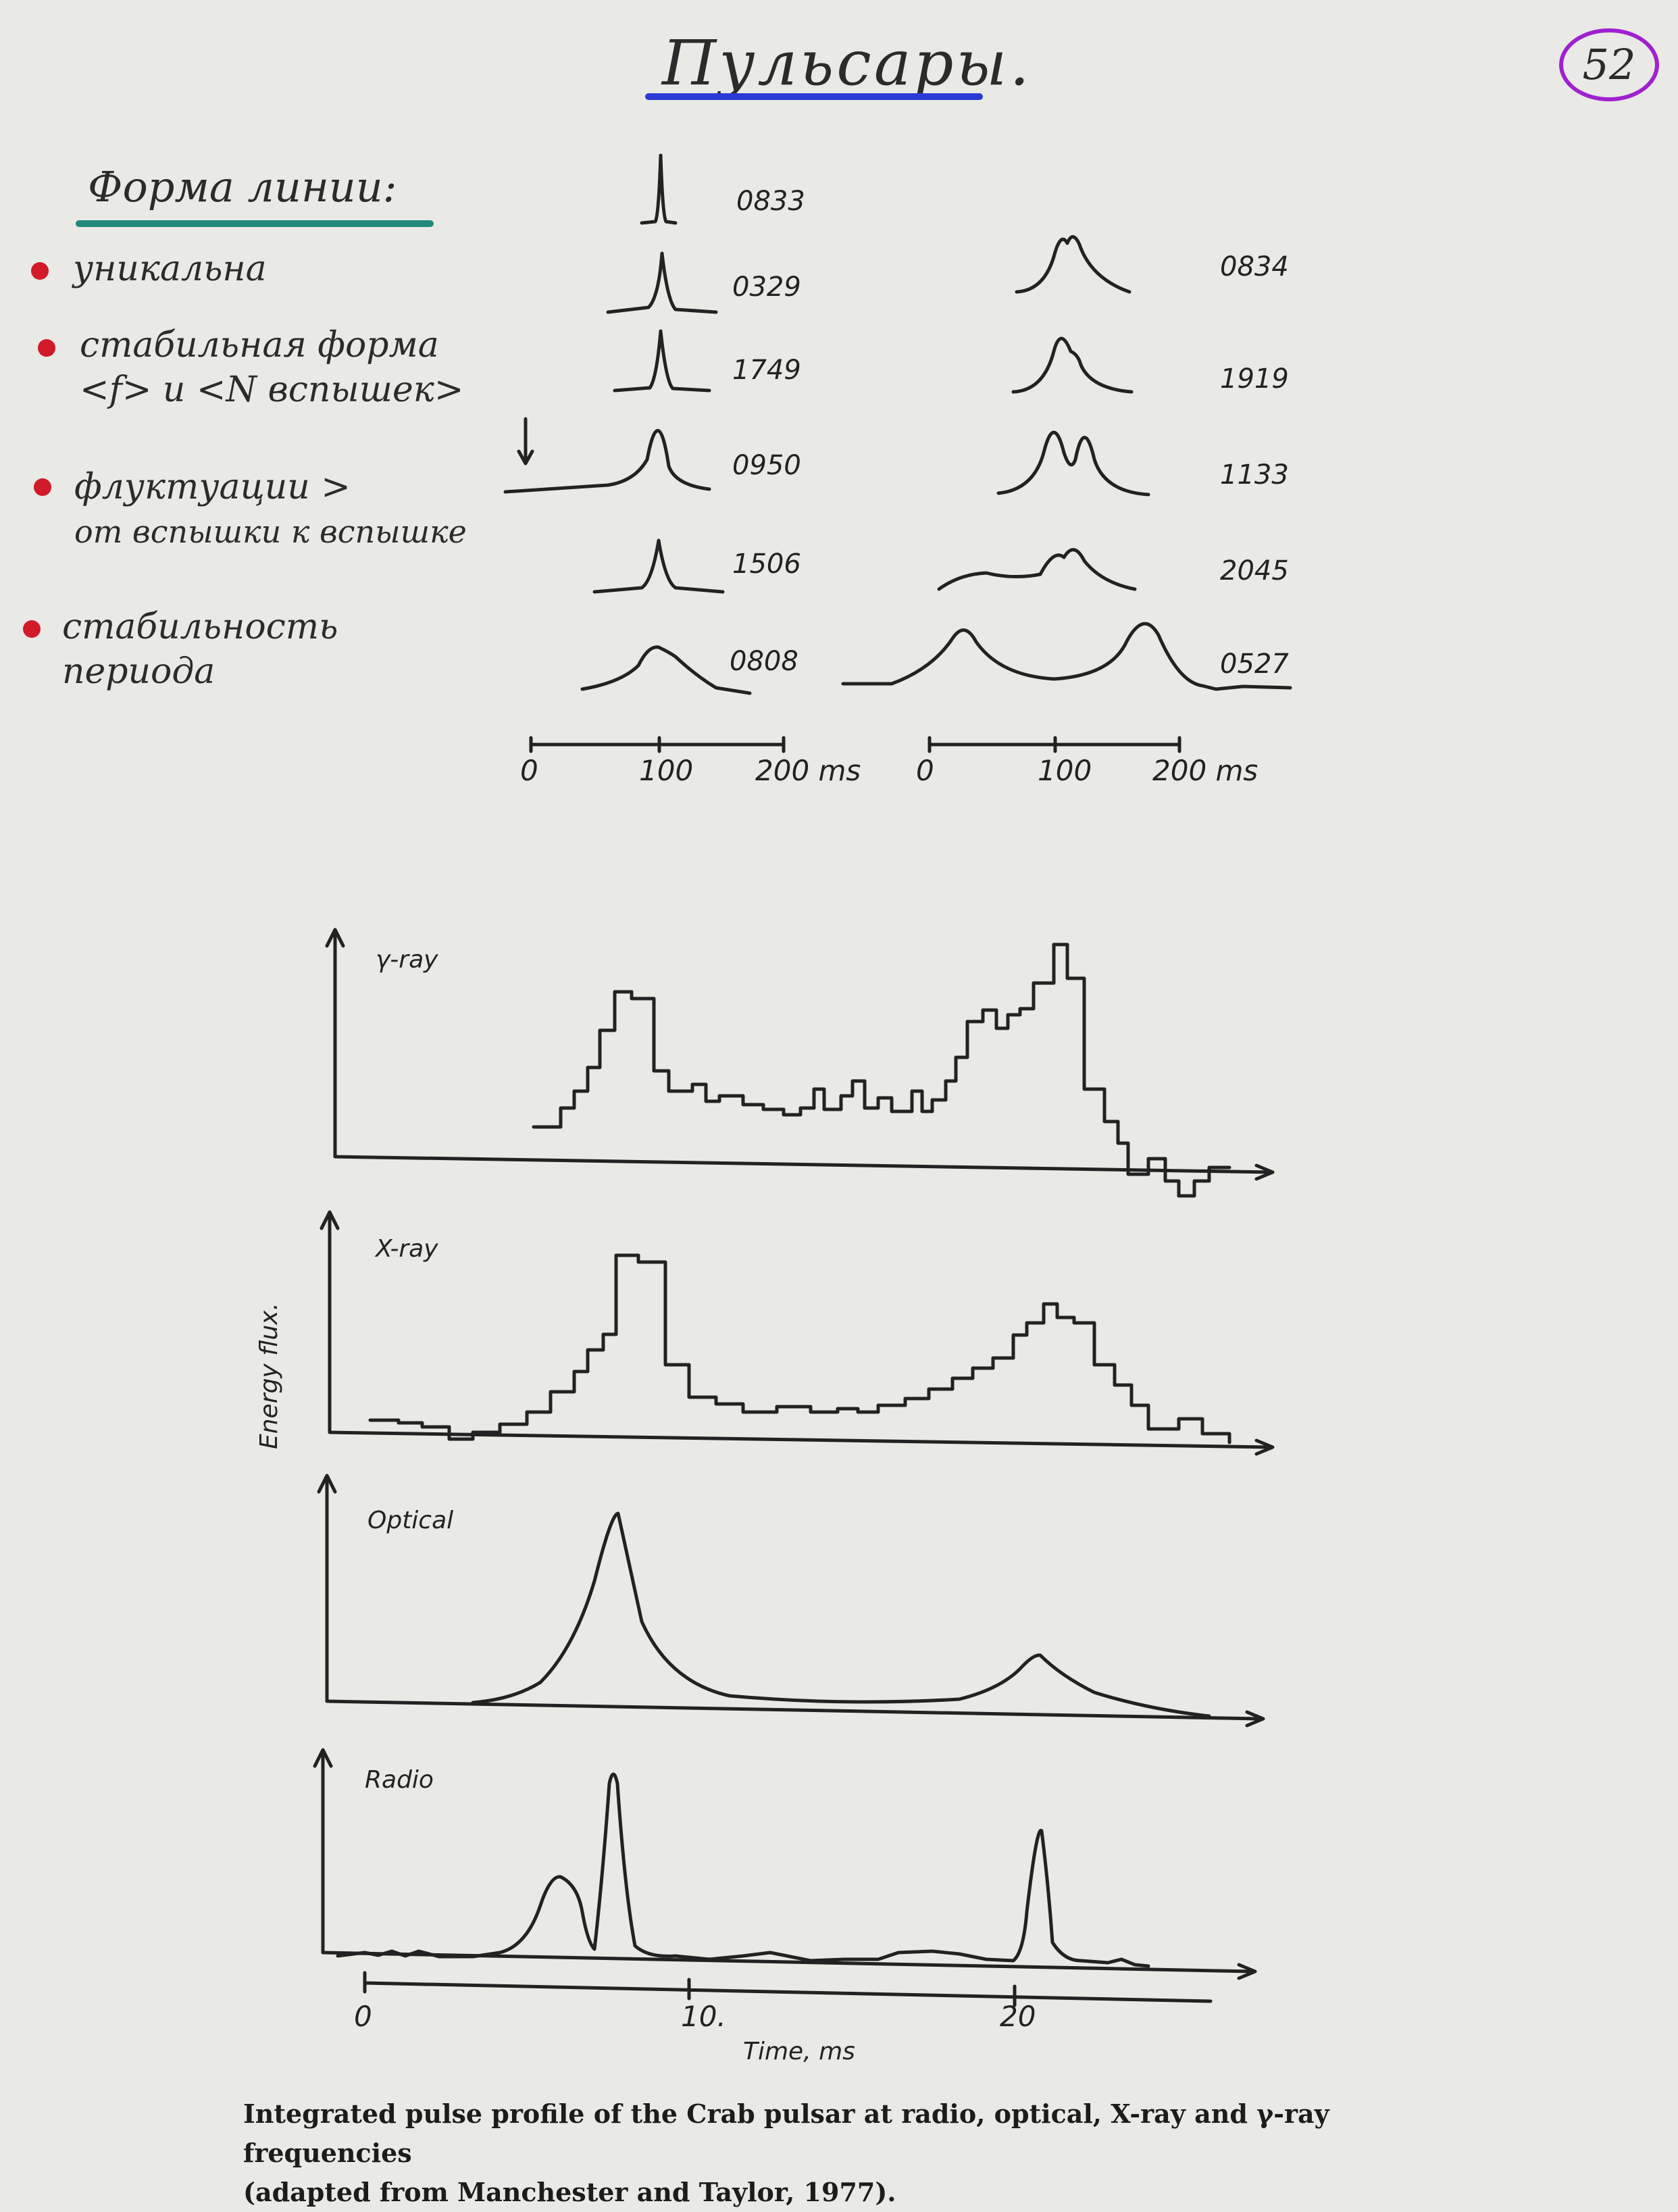 This screenshot has width=1678, height=2212. What do you see at coordinates (1254, 570) in the screenshot?
I see `pulsar-label: 2045` at bounding box center [1254, 570].